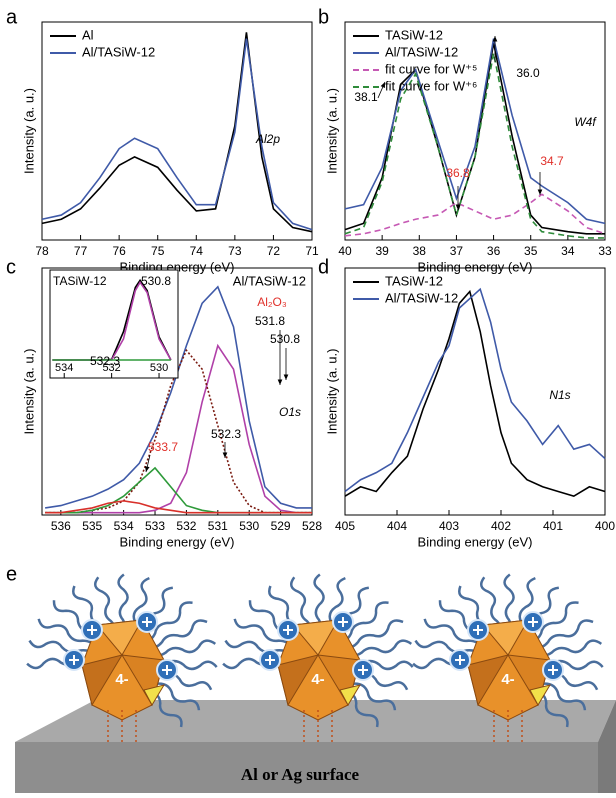 Image resolution: width=616 pixels, height=798 pixels. Describe the element at coordinates (159, 368) in the screenshot. I see `x-tick-label: 530` at that location.